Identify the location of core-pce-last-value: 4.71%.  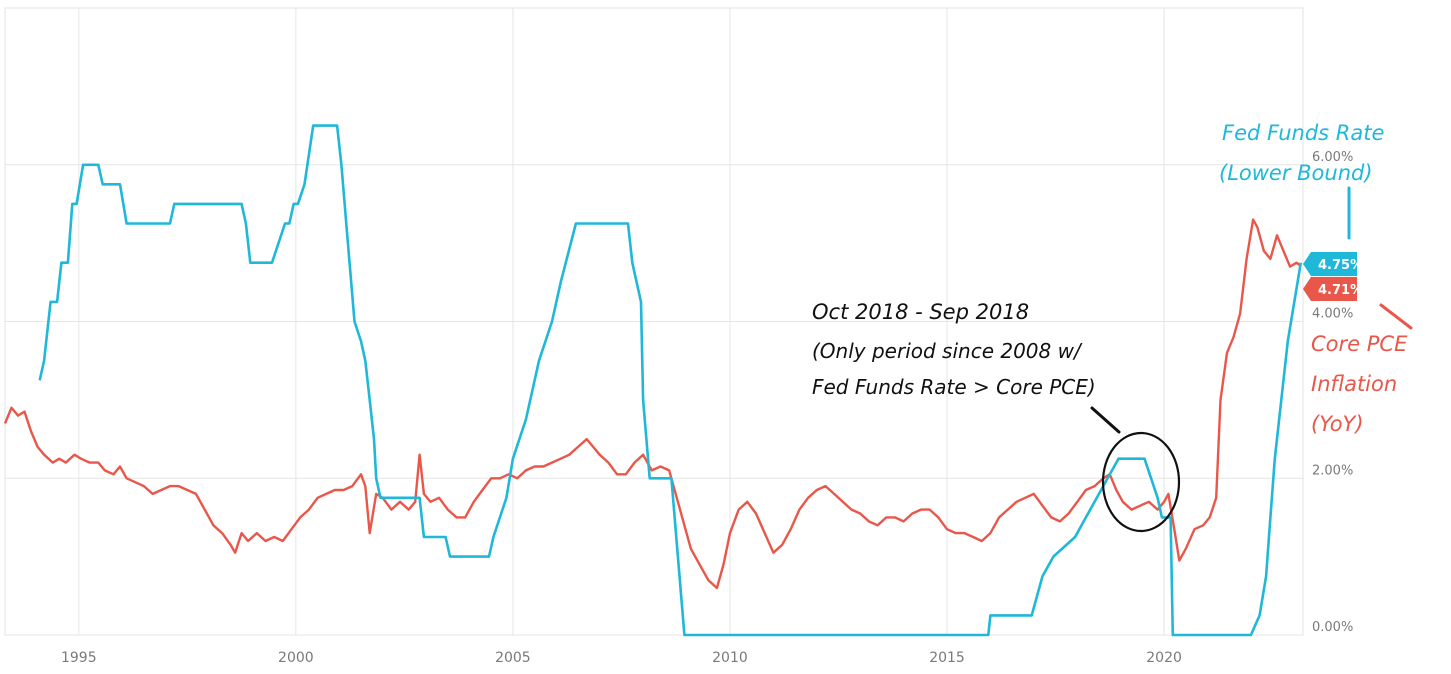
(1340, 290).